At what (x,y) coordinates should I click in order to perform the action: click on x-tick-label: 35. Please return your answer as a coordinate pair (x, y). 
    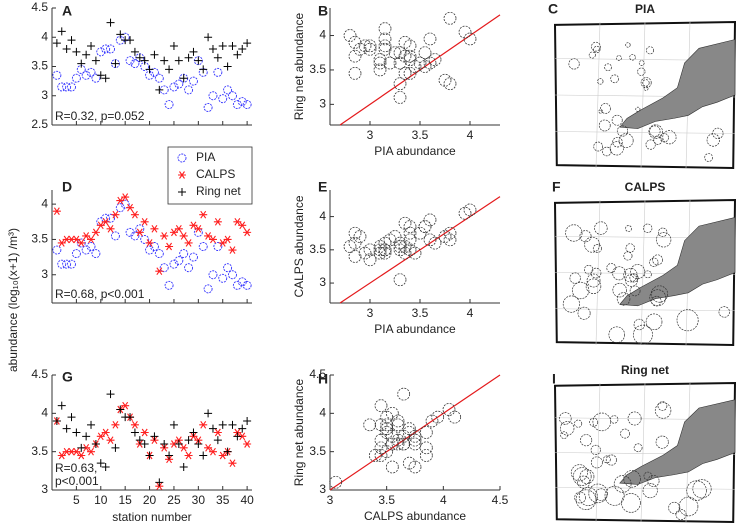
    Looking at the image, I should click on (223, 500).